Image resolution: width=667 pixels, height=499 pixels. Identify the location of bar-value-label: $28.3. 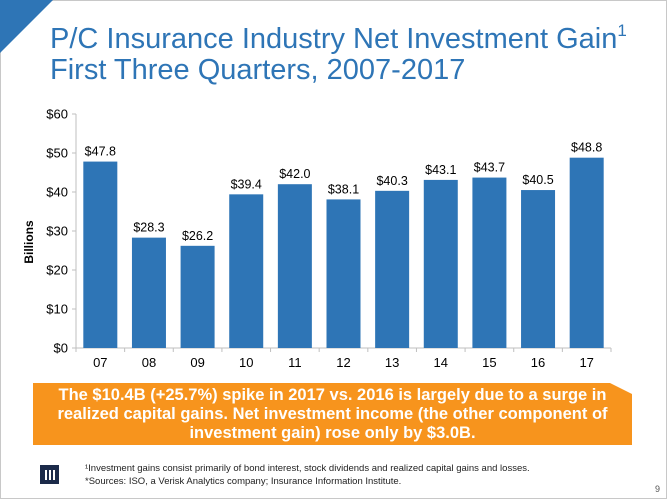
(148, 228).